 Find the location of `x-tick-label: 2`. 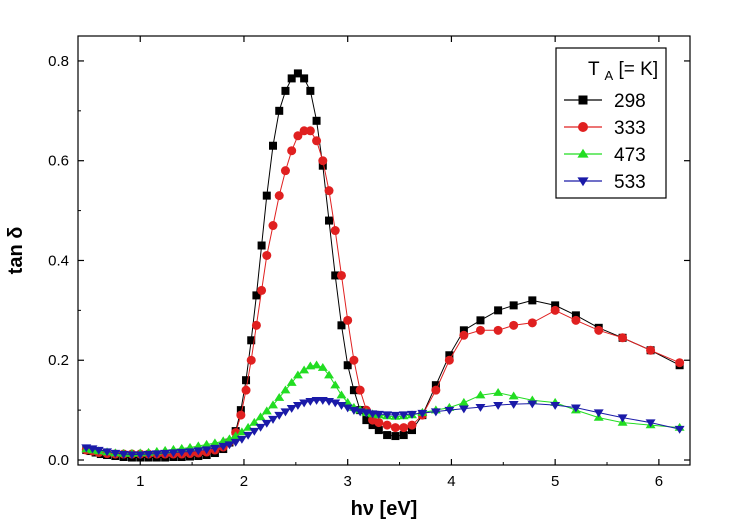

x-tick-label: 2 is located at coordinates (244, 481).